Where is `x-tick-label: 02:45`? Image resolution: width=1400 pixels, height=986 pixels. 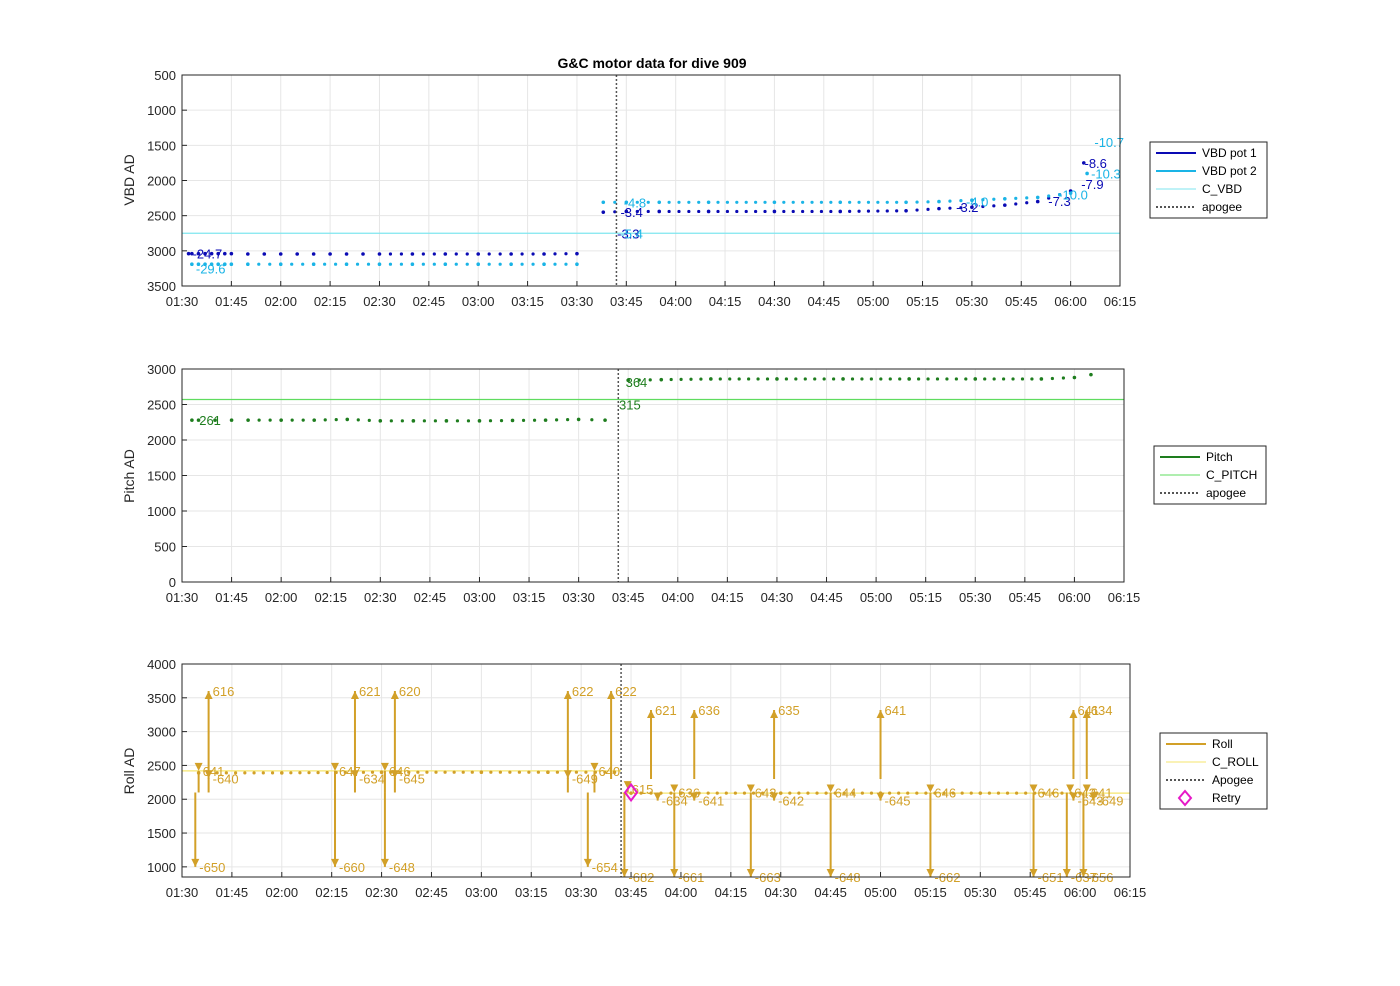 x-tick-label: 02:45 is located at coordinates (430, 597).